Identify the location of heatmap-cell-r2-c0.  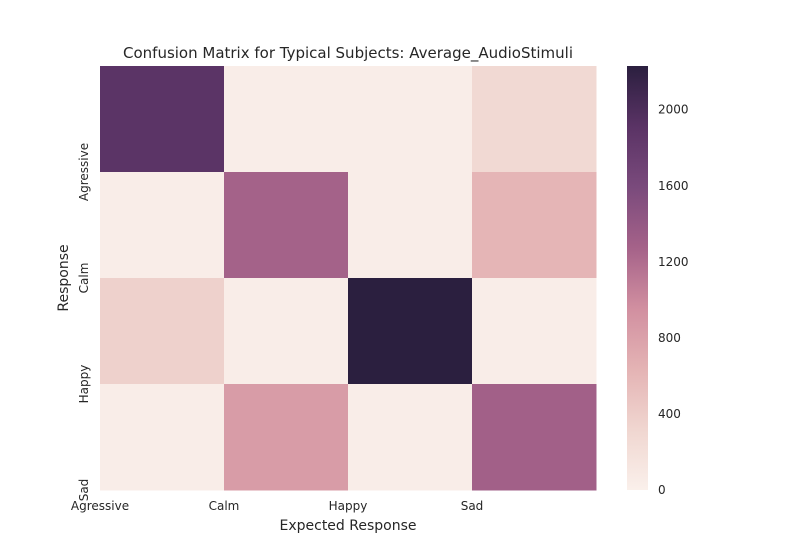
(162, 331).